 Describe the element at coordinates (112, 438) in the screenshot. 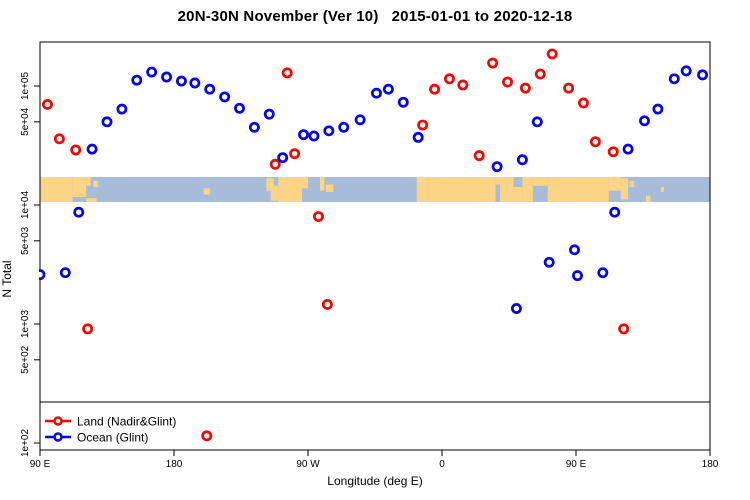

I see `legend-ocean-label: Ocean (Glint)` at that location.